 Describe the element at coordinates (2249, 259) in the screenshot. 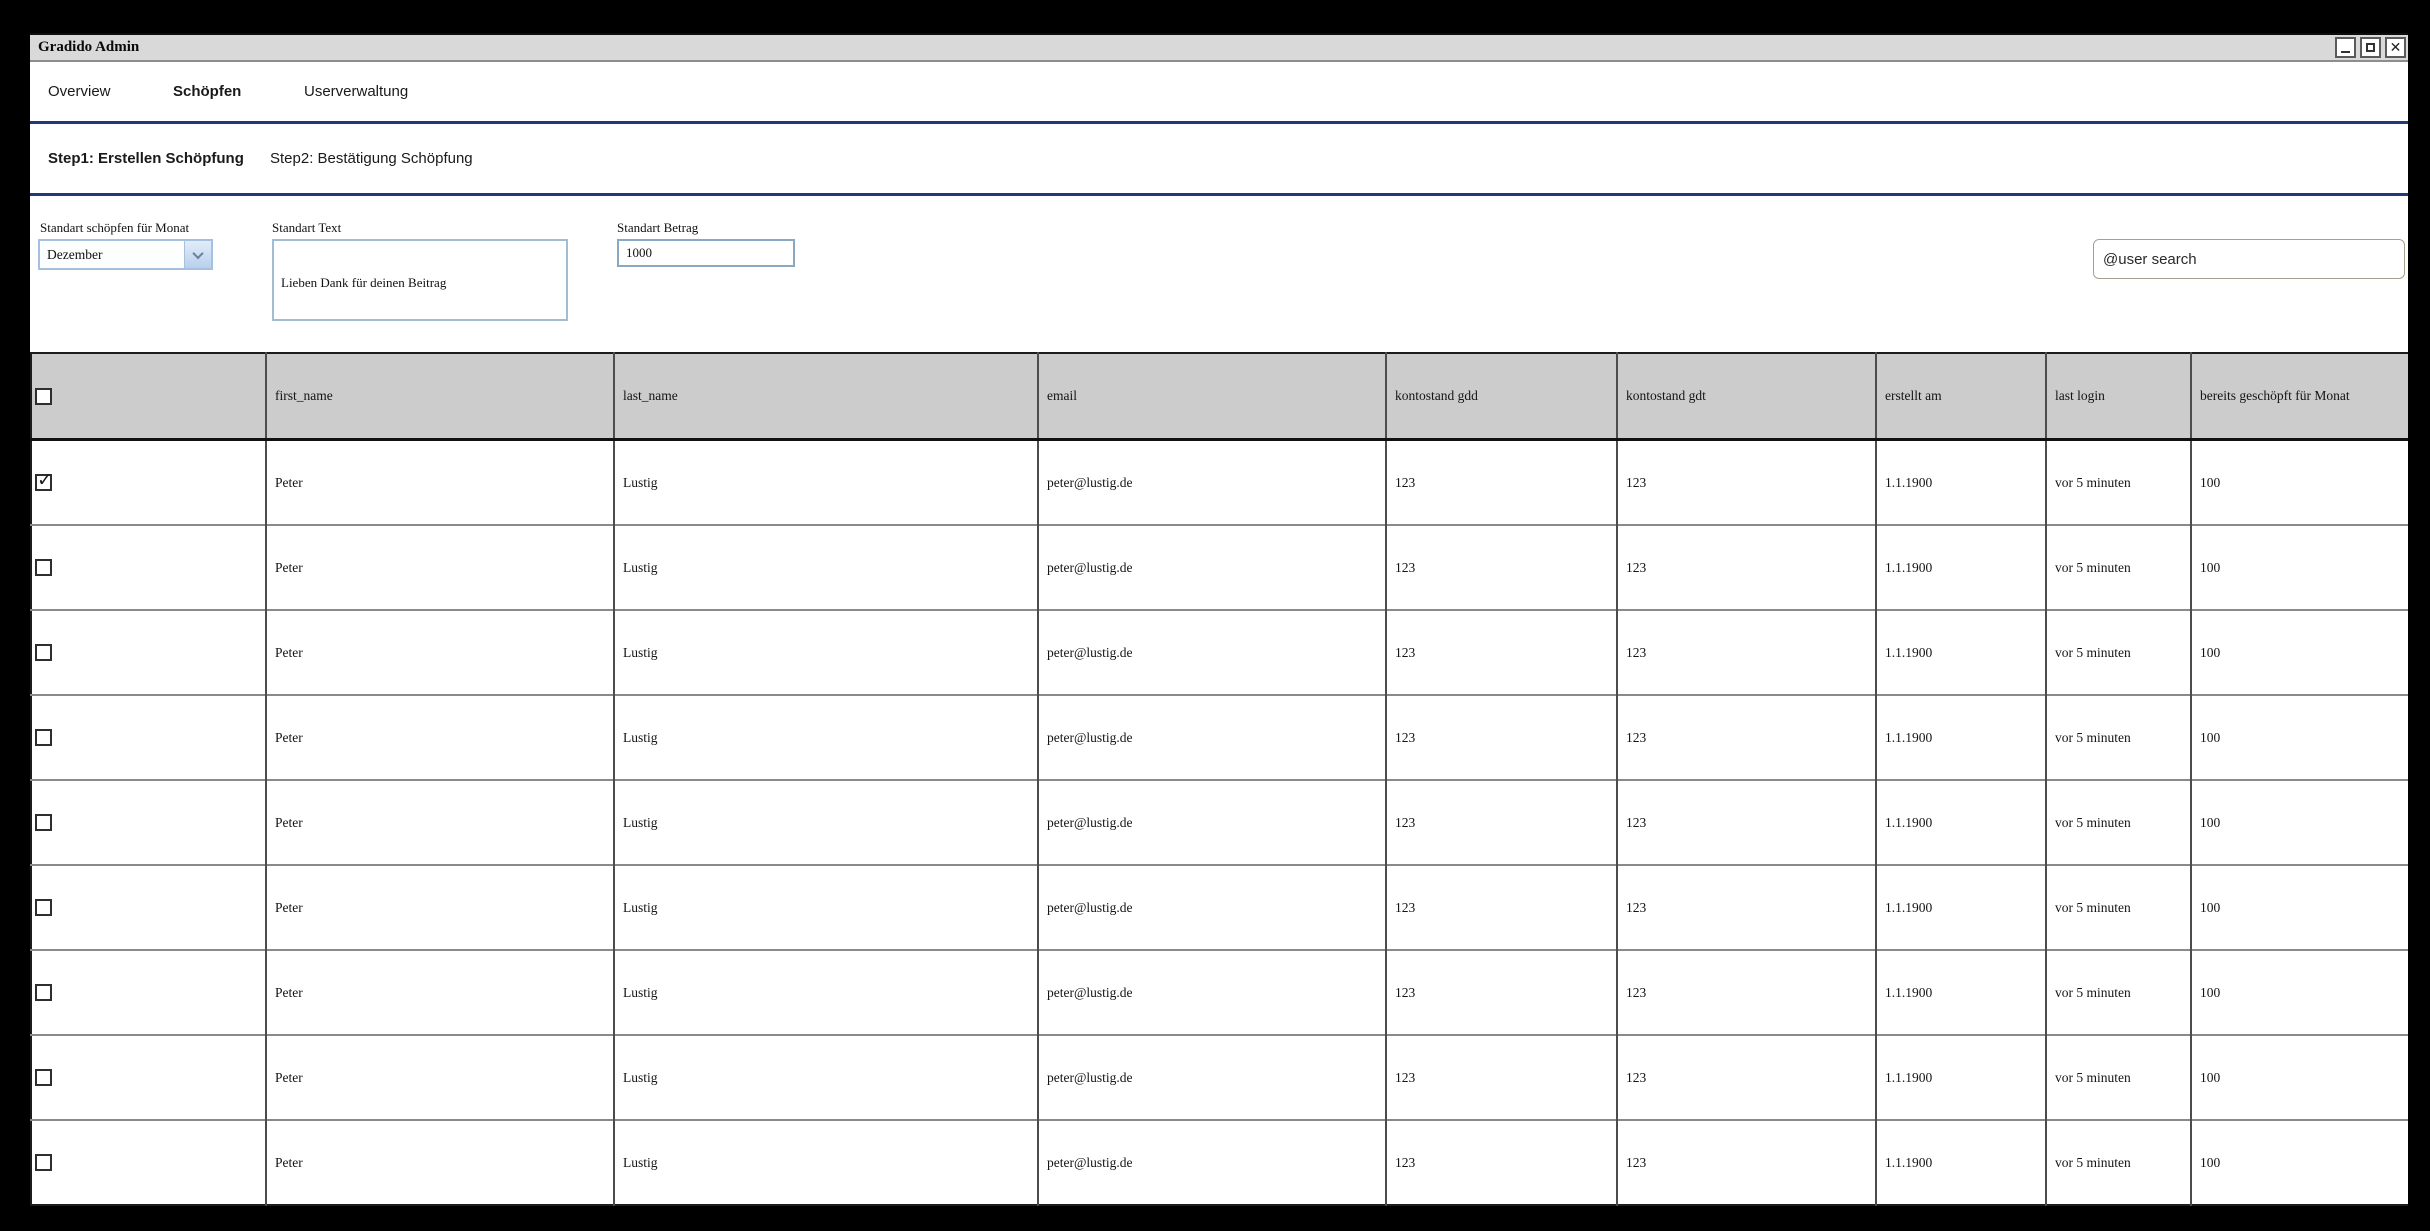

I see `user-search-input` at that location.